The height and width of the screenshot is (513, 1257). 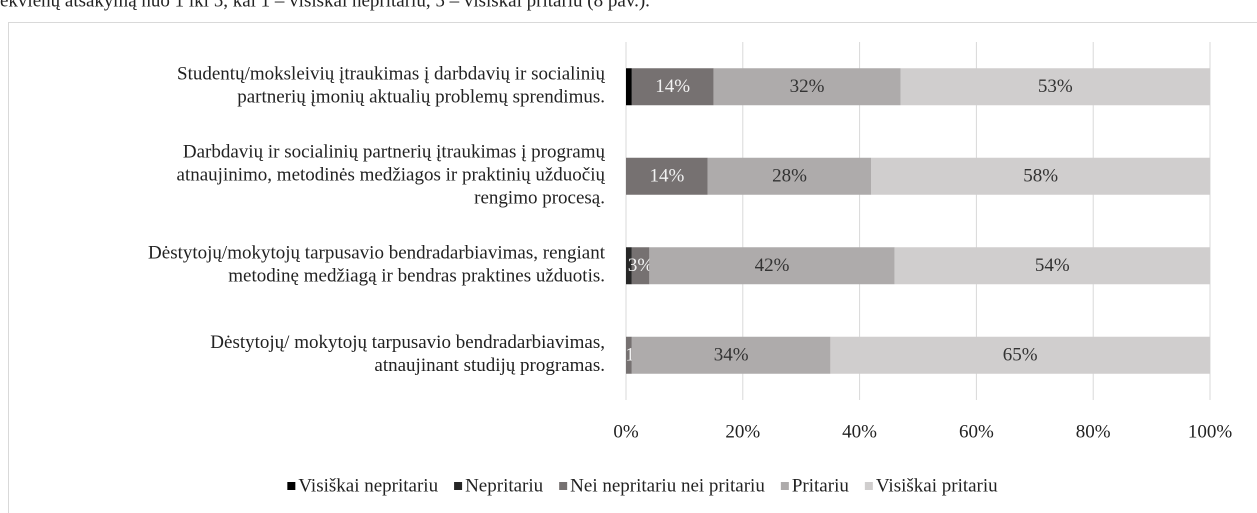 I want to click on x-tick-label: 80%, so click(x=1093, y=431).